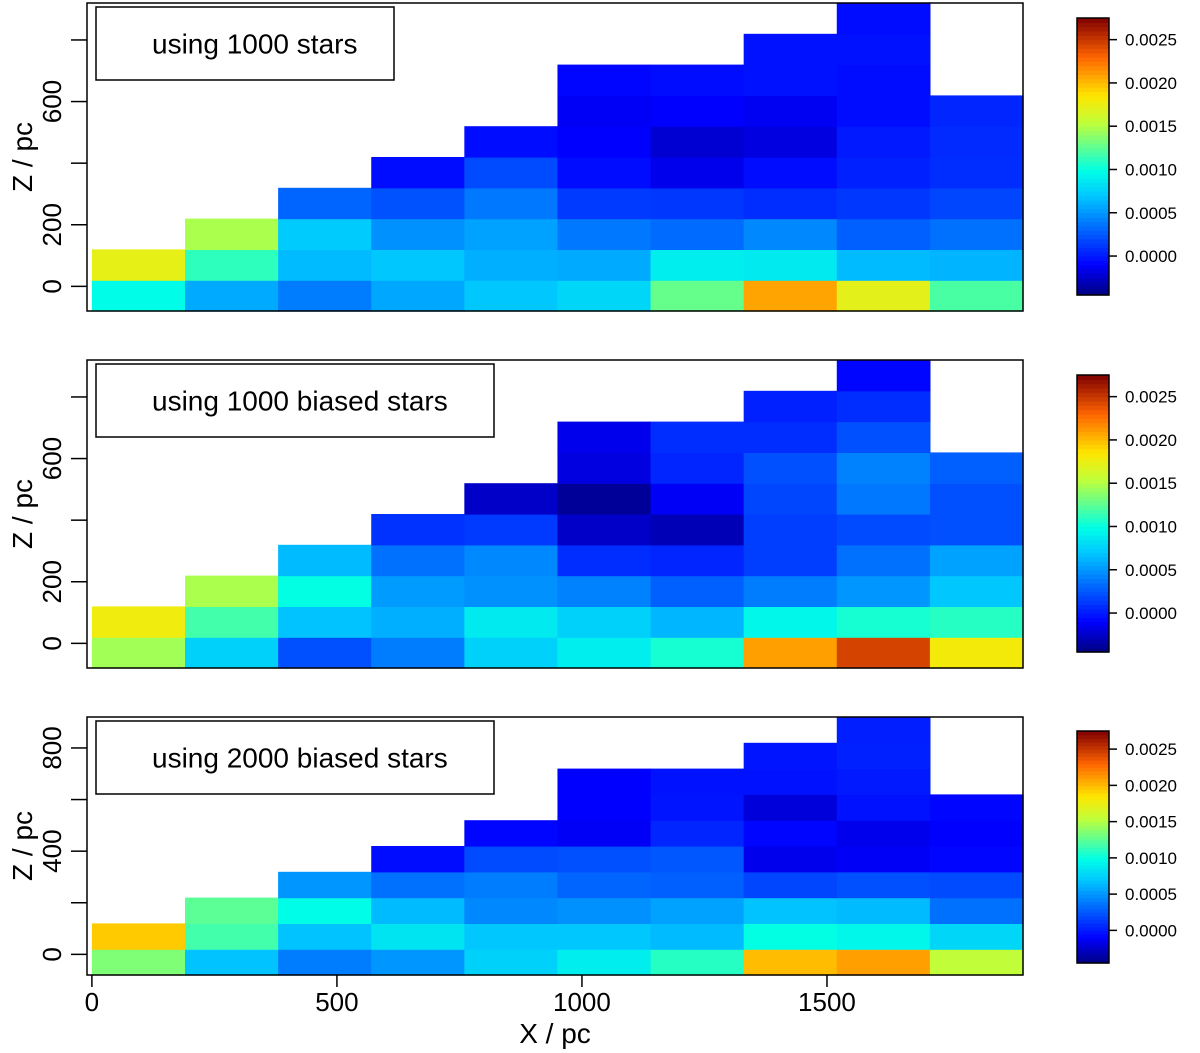 This screenshot has height=1053, width=1200. What do you see at coordinates (52, 747) in the screenshot?
I see `y-tick-label: 800` at bounding box center [52, 747].